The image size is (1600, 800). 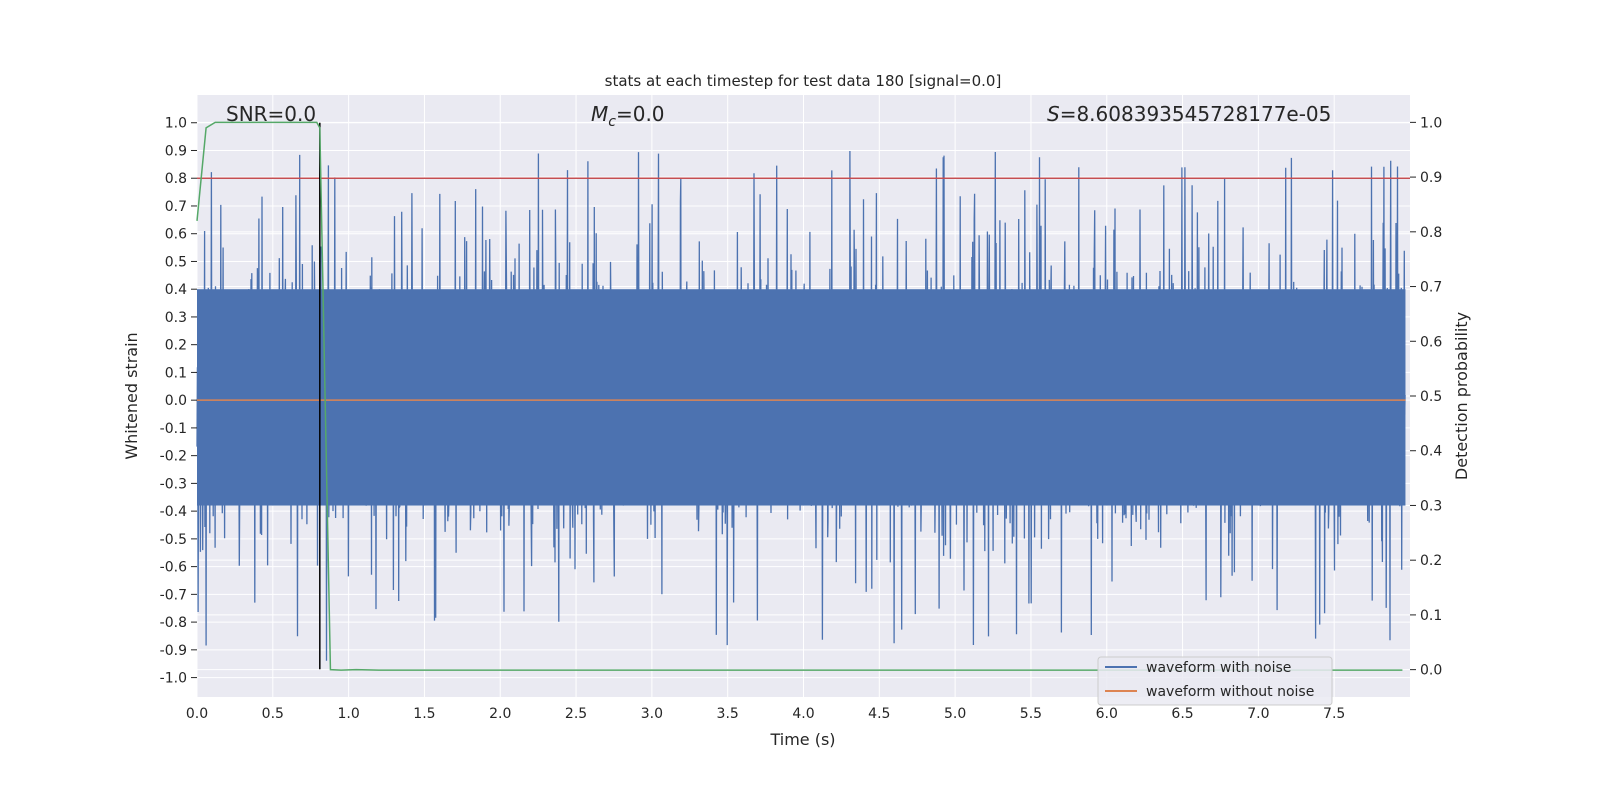 What do you see at coordinates (1053, 114) in the screenshot?
I see `s-symbol: S` at bounding box center [1053, 114].